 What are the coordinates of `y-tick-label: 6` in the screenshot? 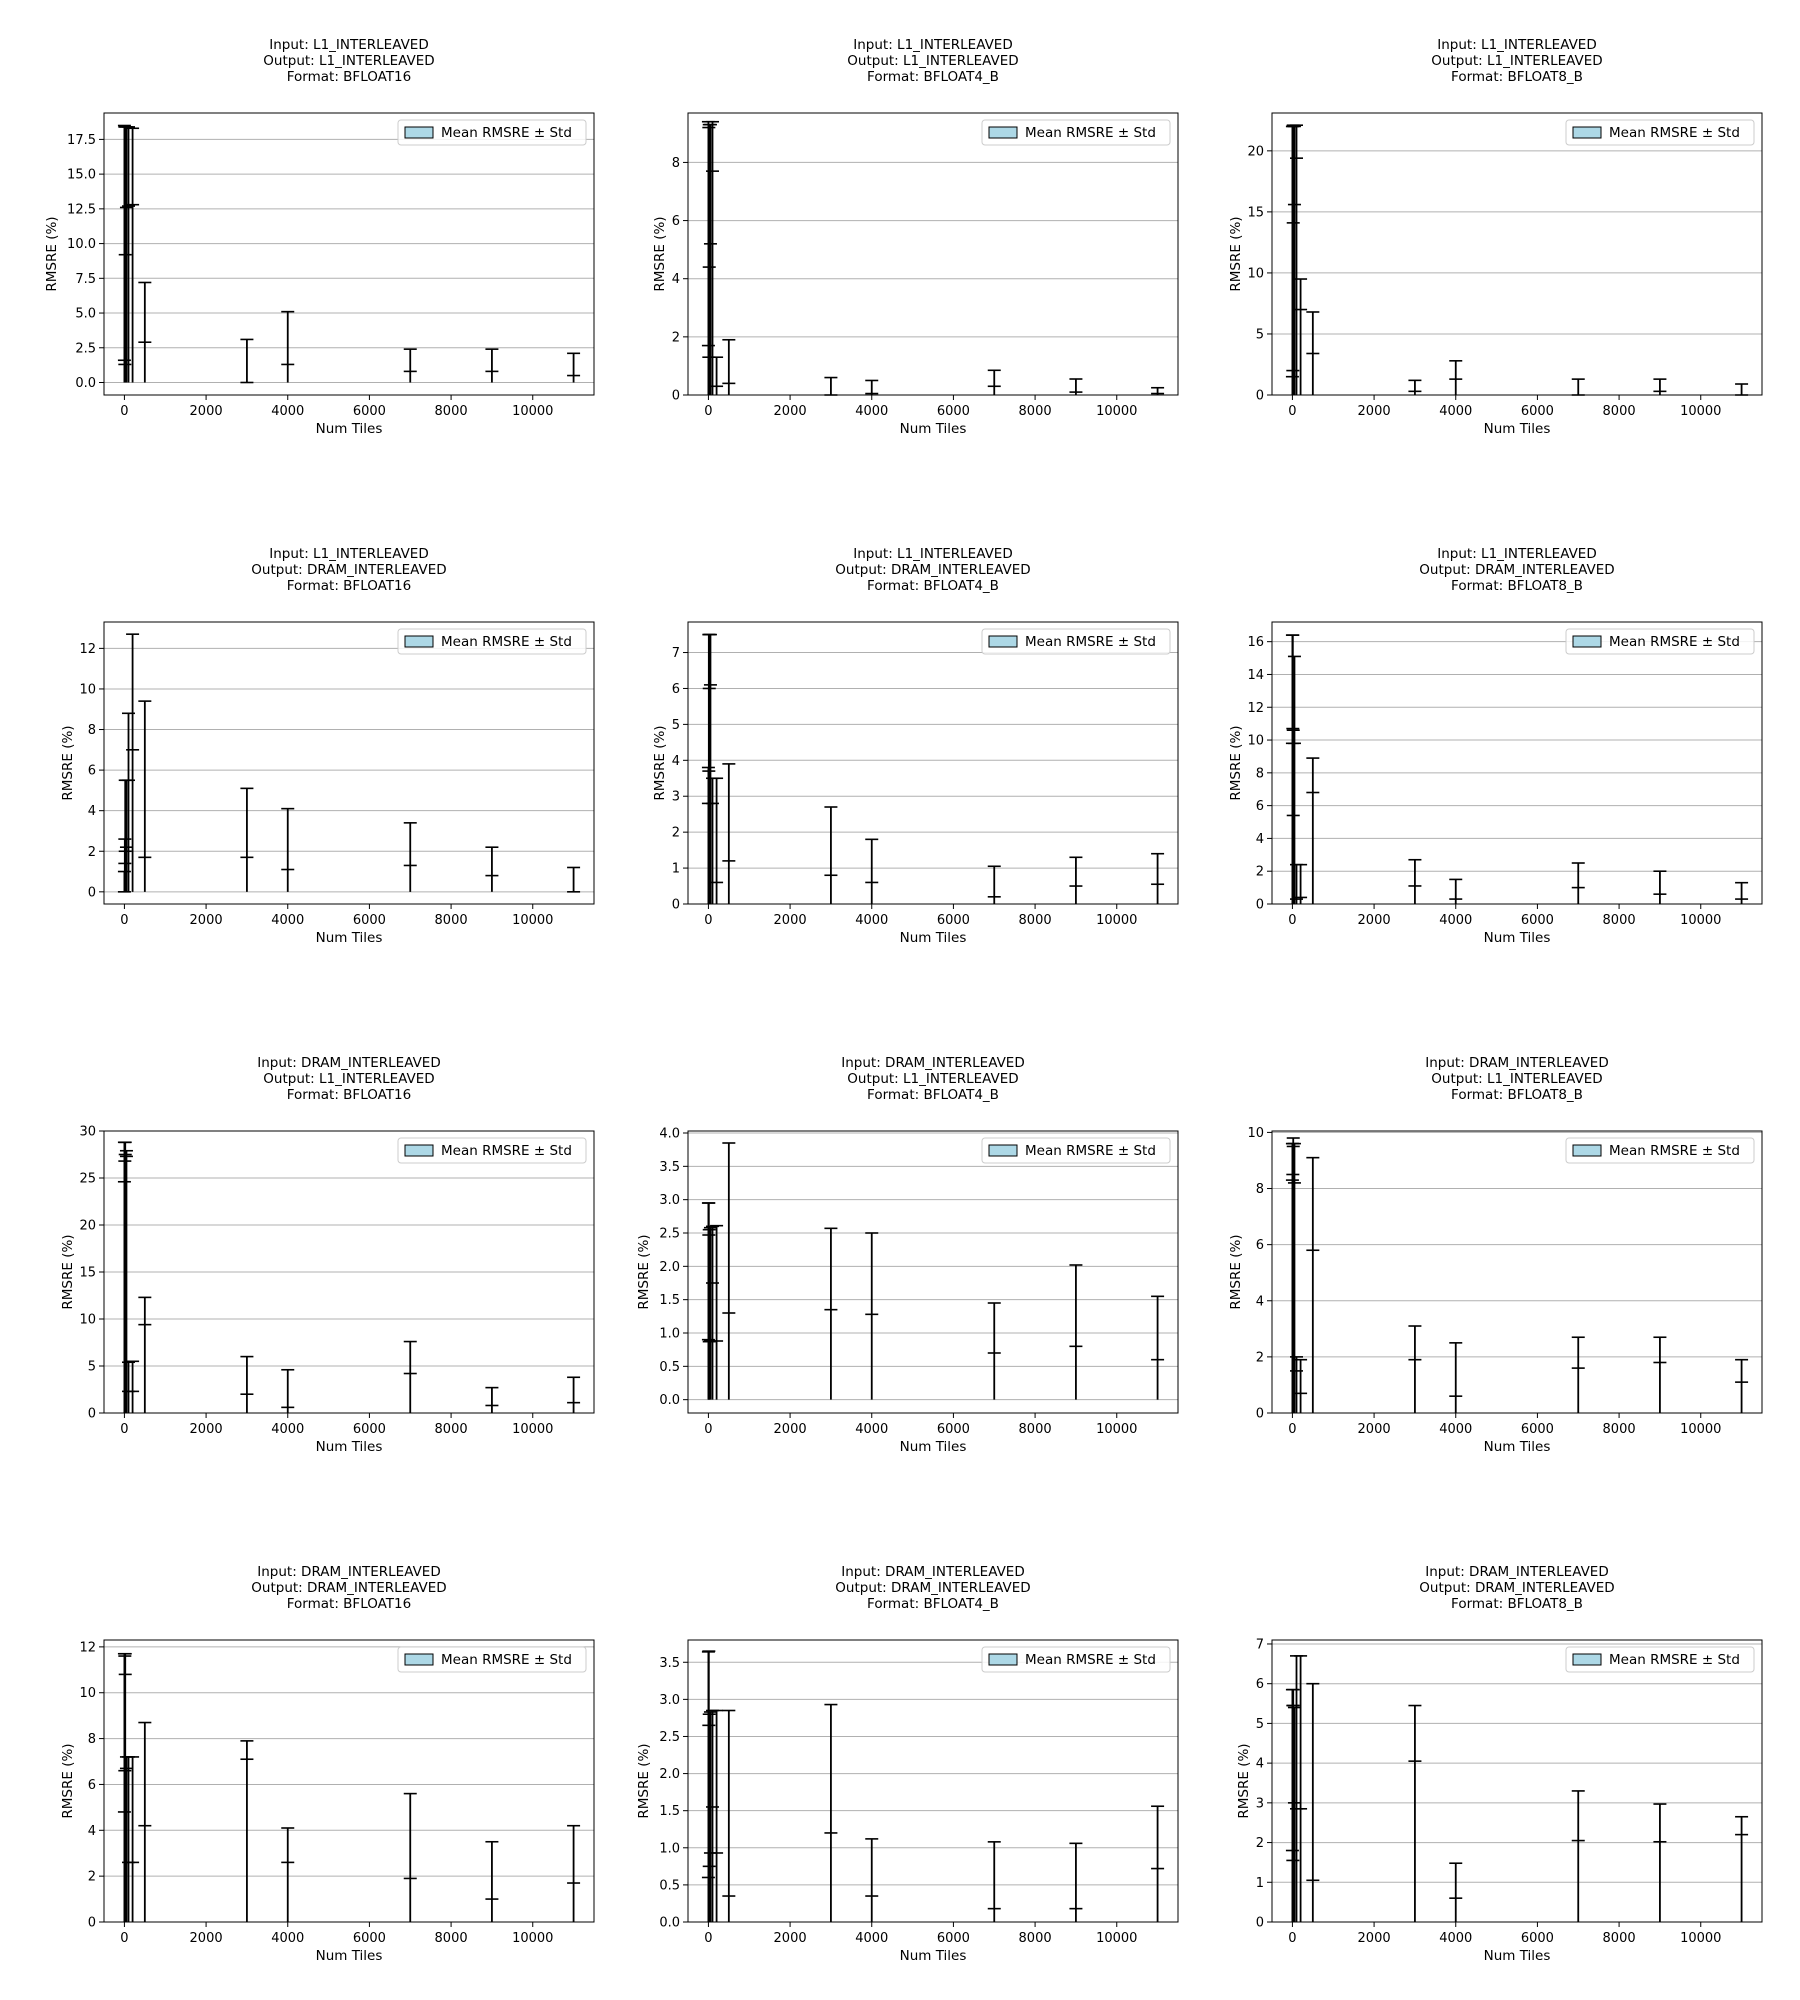 It's located at (1260, 1245).